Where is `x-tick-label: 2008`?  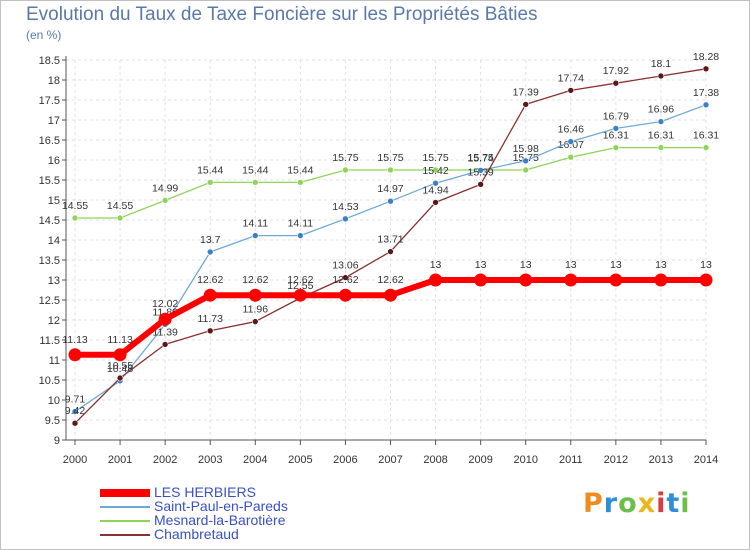
x-tick-label: 2008 is located at coordinates (435, 460).